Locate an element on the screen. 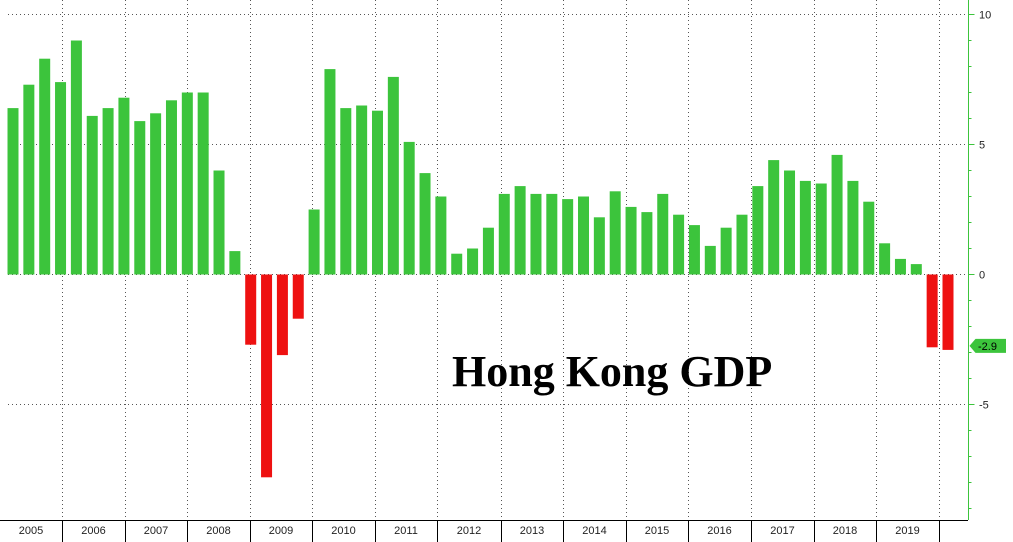 The height and width of the screenshot is (542, 1013). y-tick-label-3: -5 is located at coordinates (984, 406).